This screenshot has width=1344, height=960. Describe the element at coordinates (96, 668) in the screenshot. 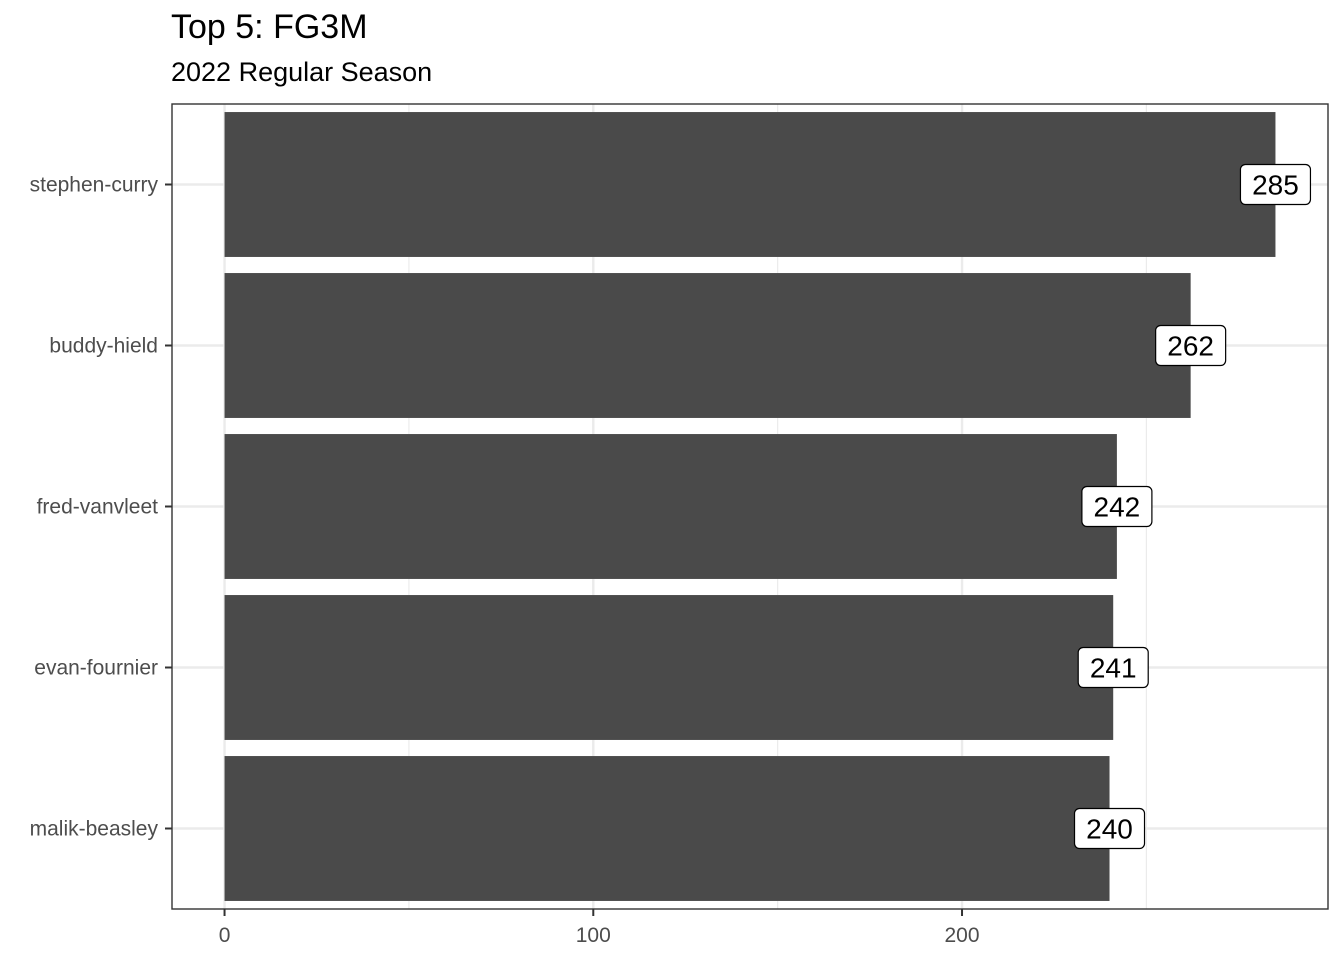

I see `y-tick-label-evan-fournier: evan-fournier` at that location.